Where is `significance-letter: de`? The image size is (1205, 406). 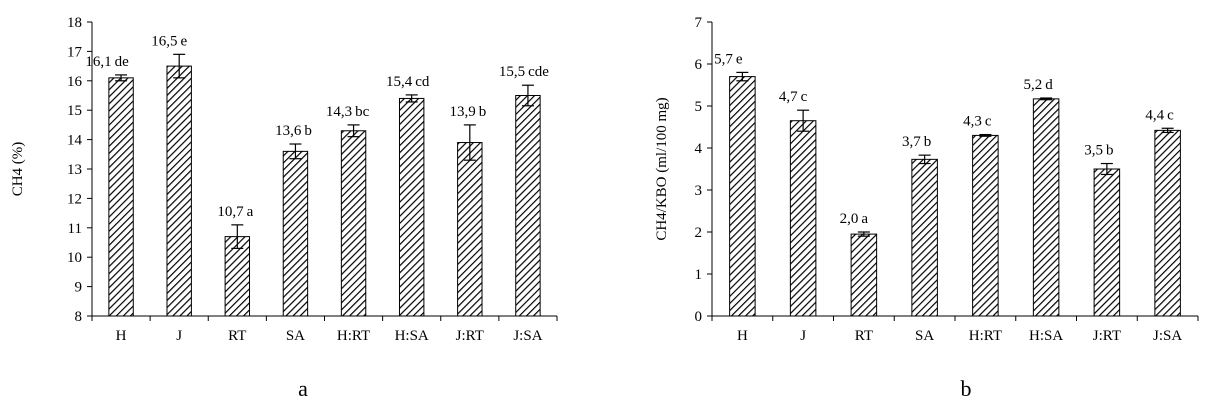 significance-letter: de is located at coordinates (122, 62).